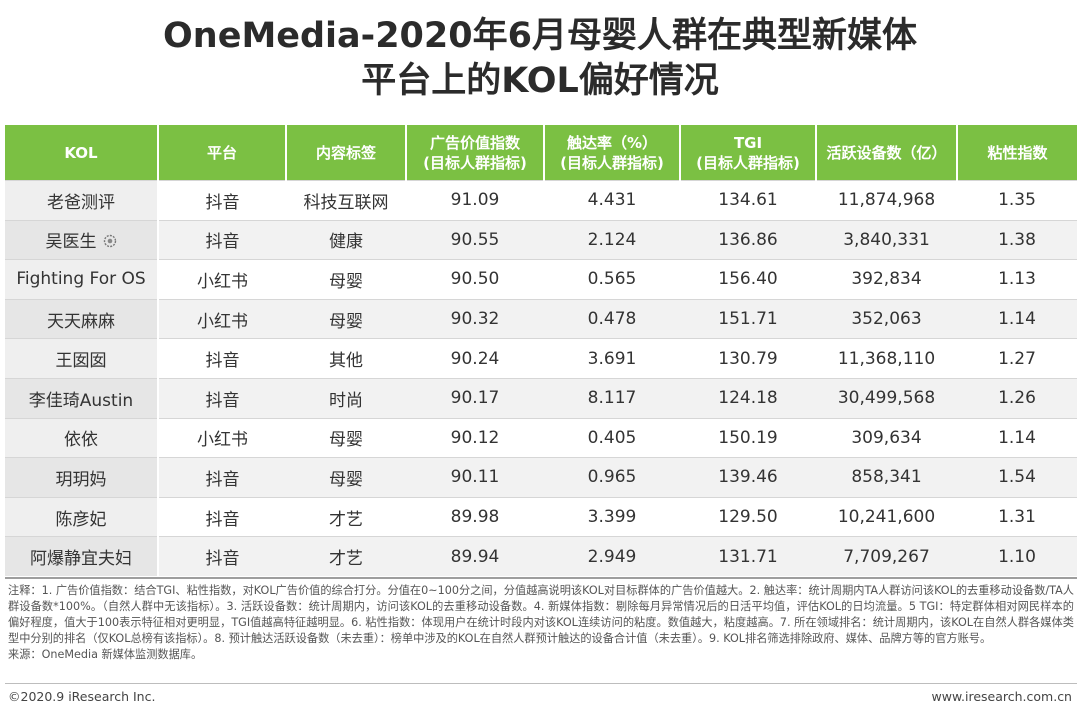  I want to click on active-devices-text: 392,834, so click(886, 279).